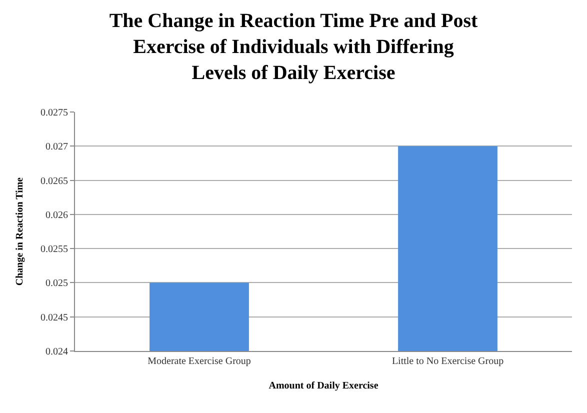 The height and width of the screenshot is (413, 587). Describe the element at coordinates (293, 47) in the screenshot. I see `chart-title: The Change in Reaction Time Pre and Post Exercise of Individuals with Differing Levels of Daily Exercise` at that location.